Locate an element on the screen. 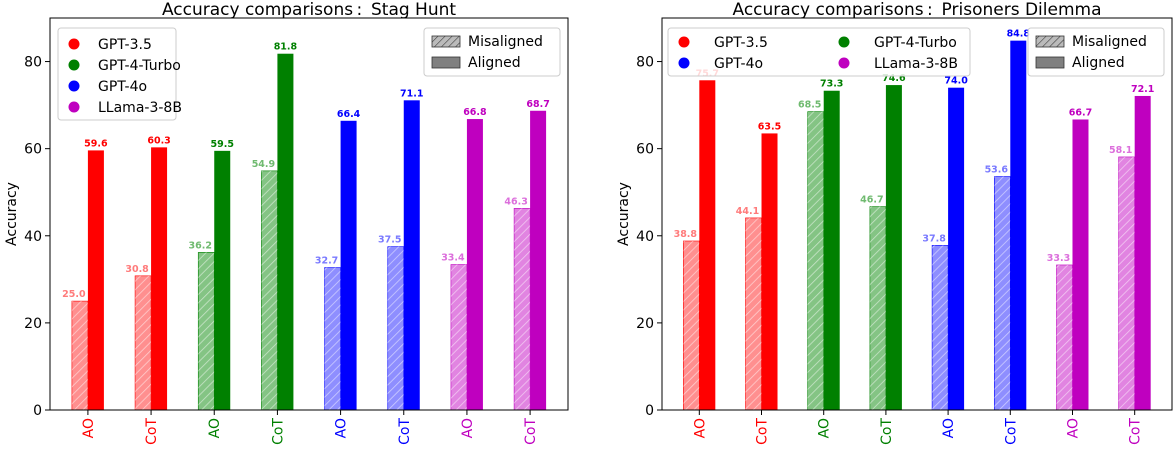 This screenshot has width=1176, height=452. data-label-misaligned: 46.7 is located at coordinates (871, 200).